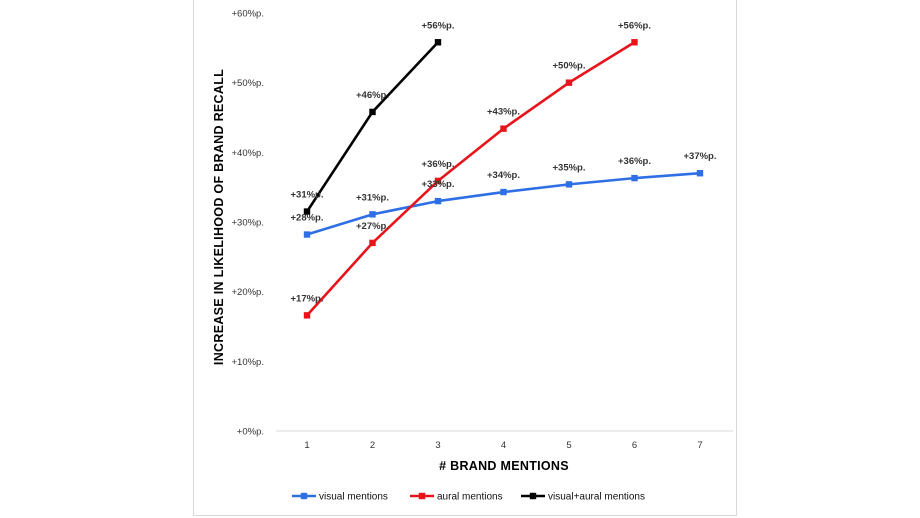 This screenshot has height=518, width=920. I want to click on data-label: +33%p., so click(437, 184).